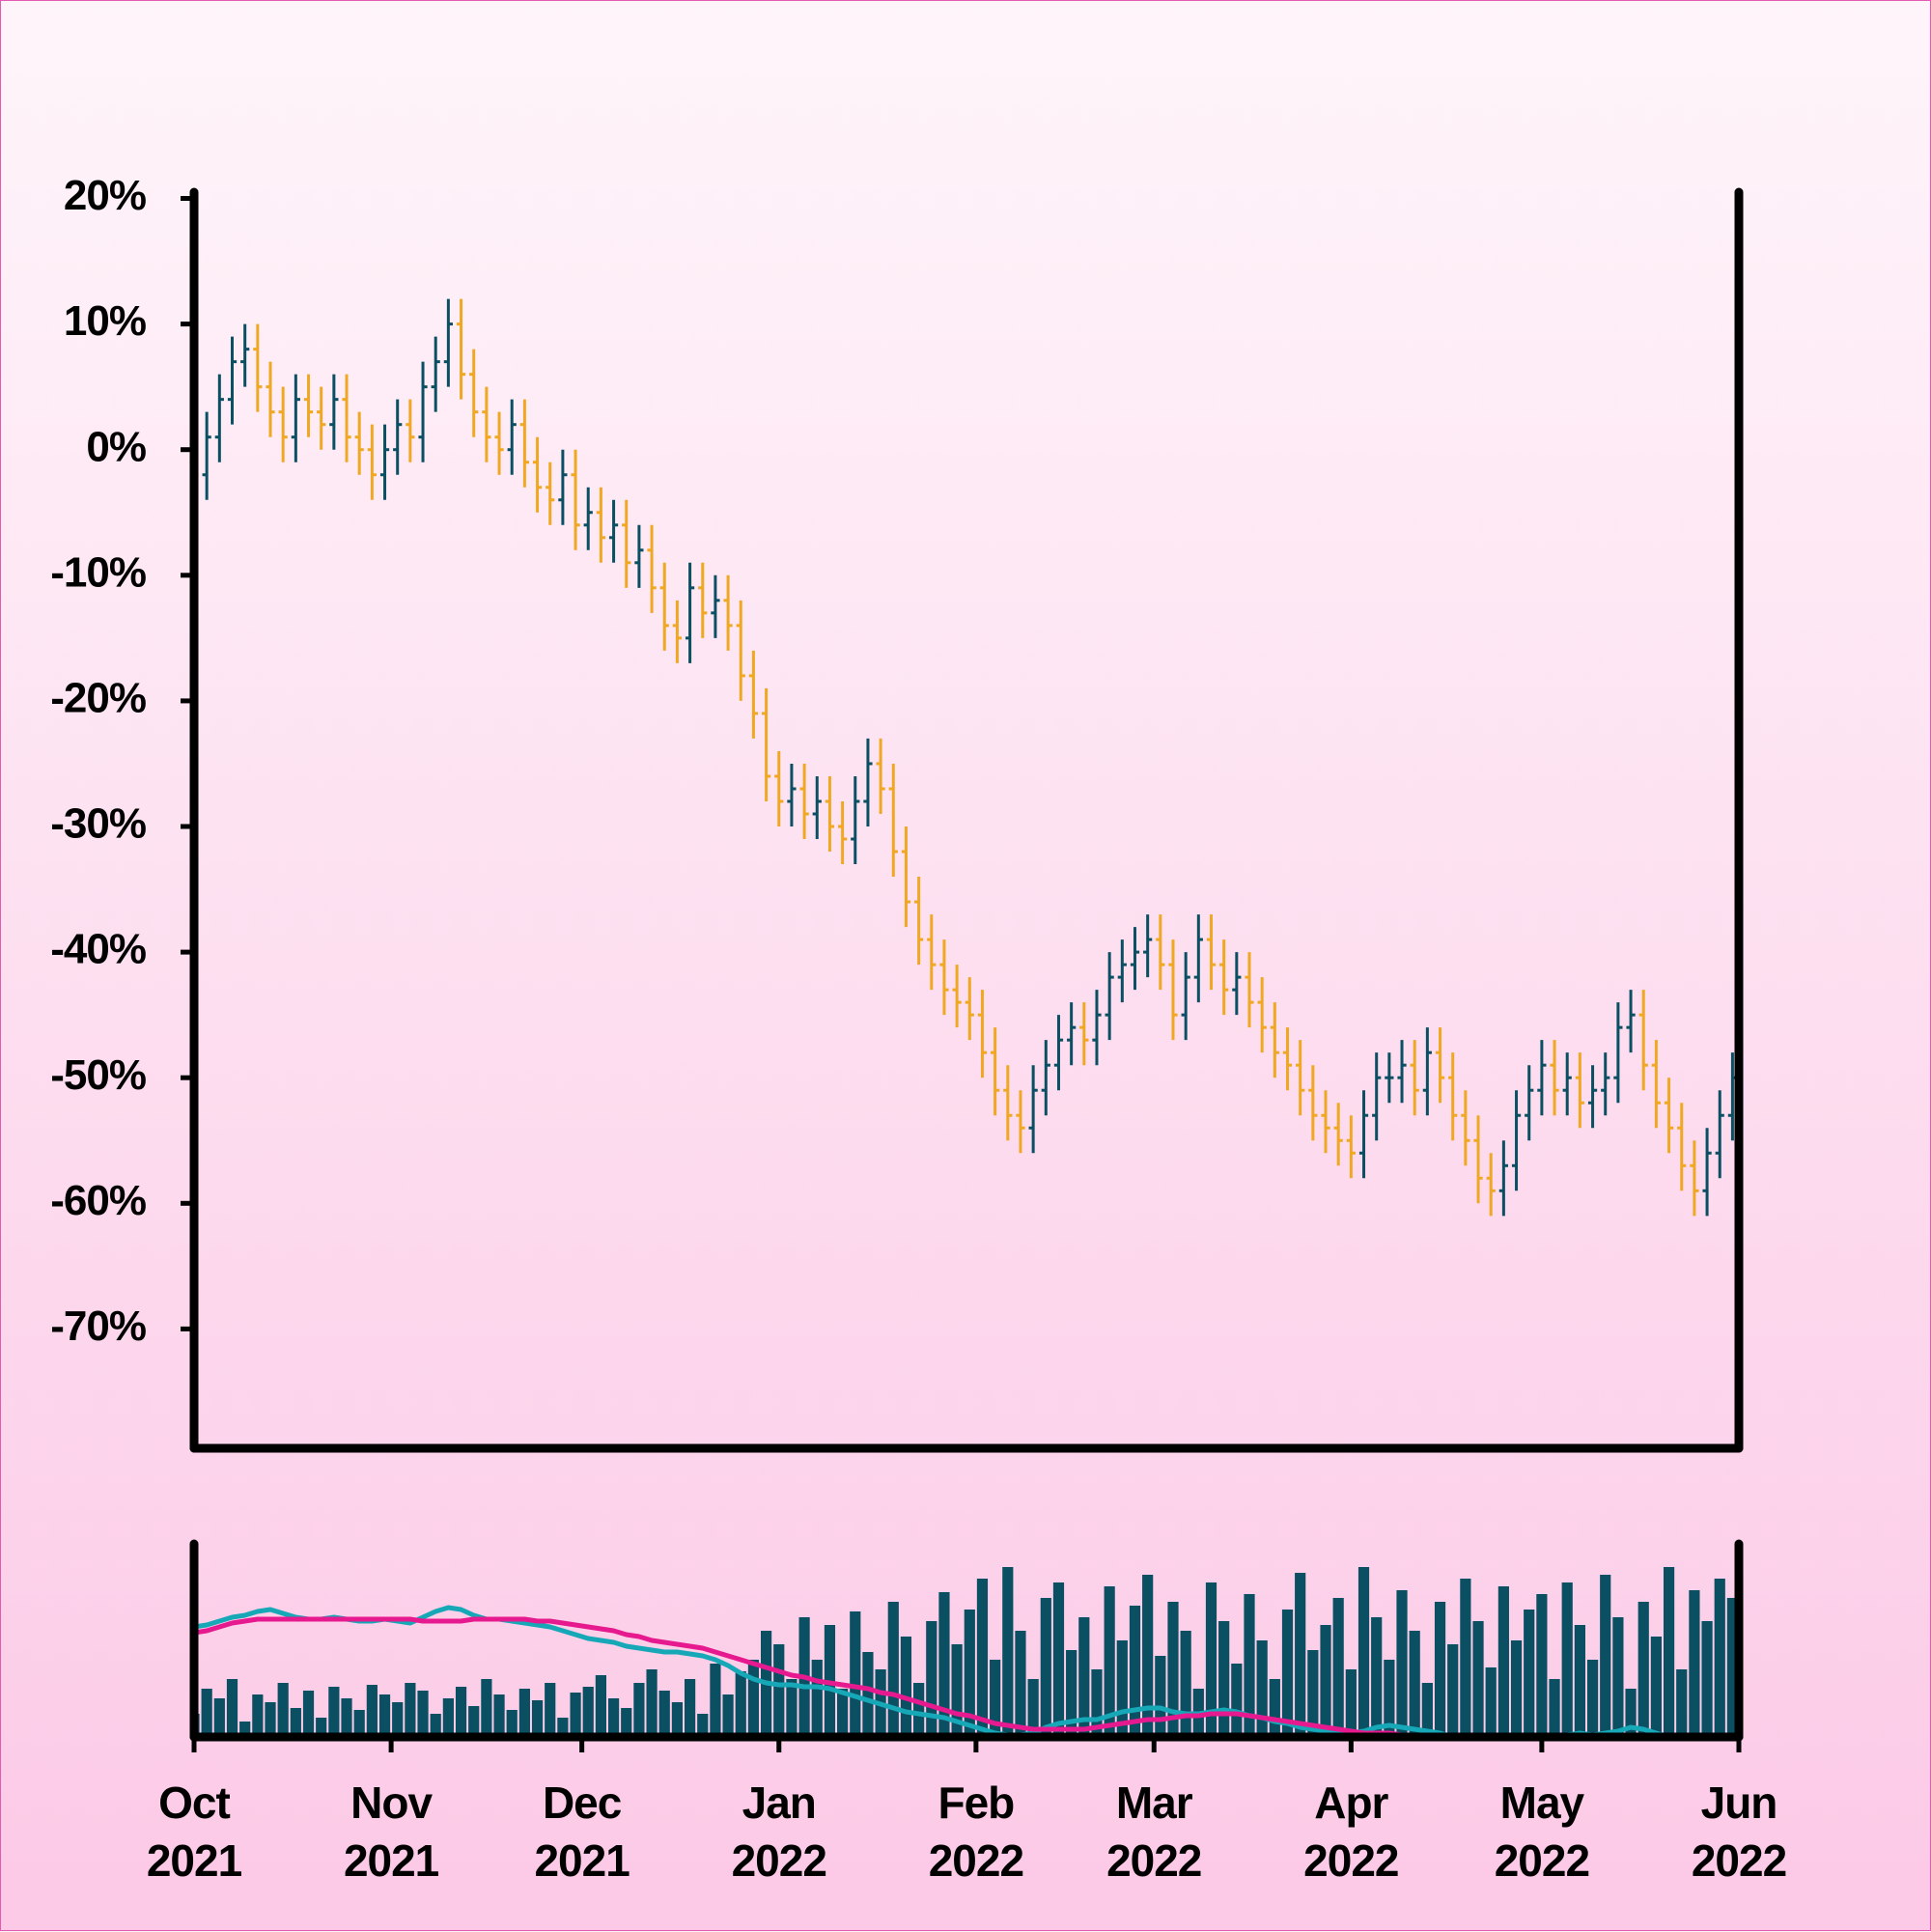 The height and width of the screenshot is (1932, 1931). What do you see at coordinates (1154, 1832) in the screenshot?
I see `x-tick-label: Mar 2022` at bounding box center [1154, 1832].